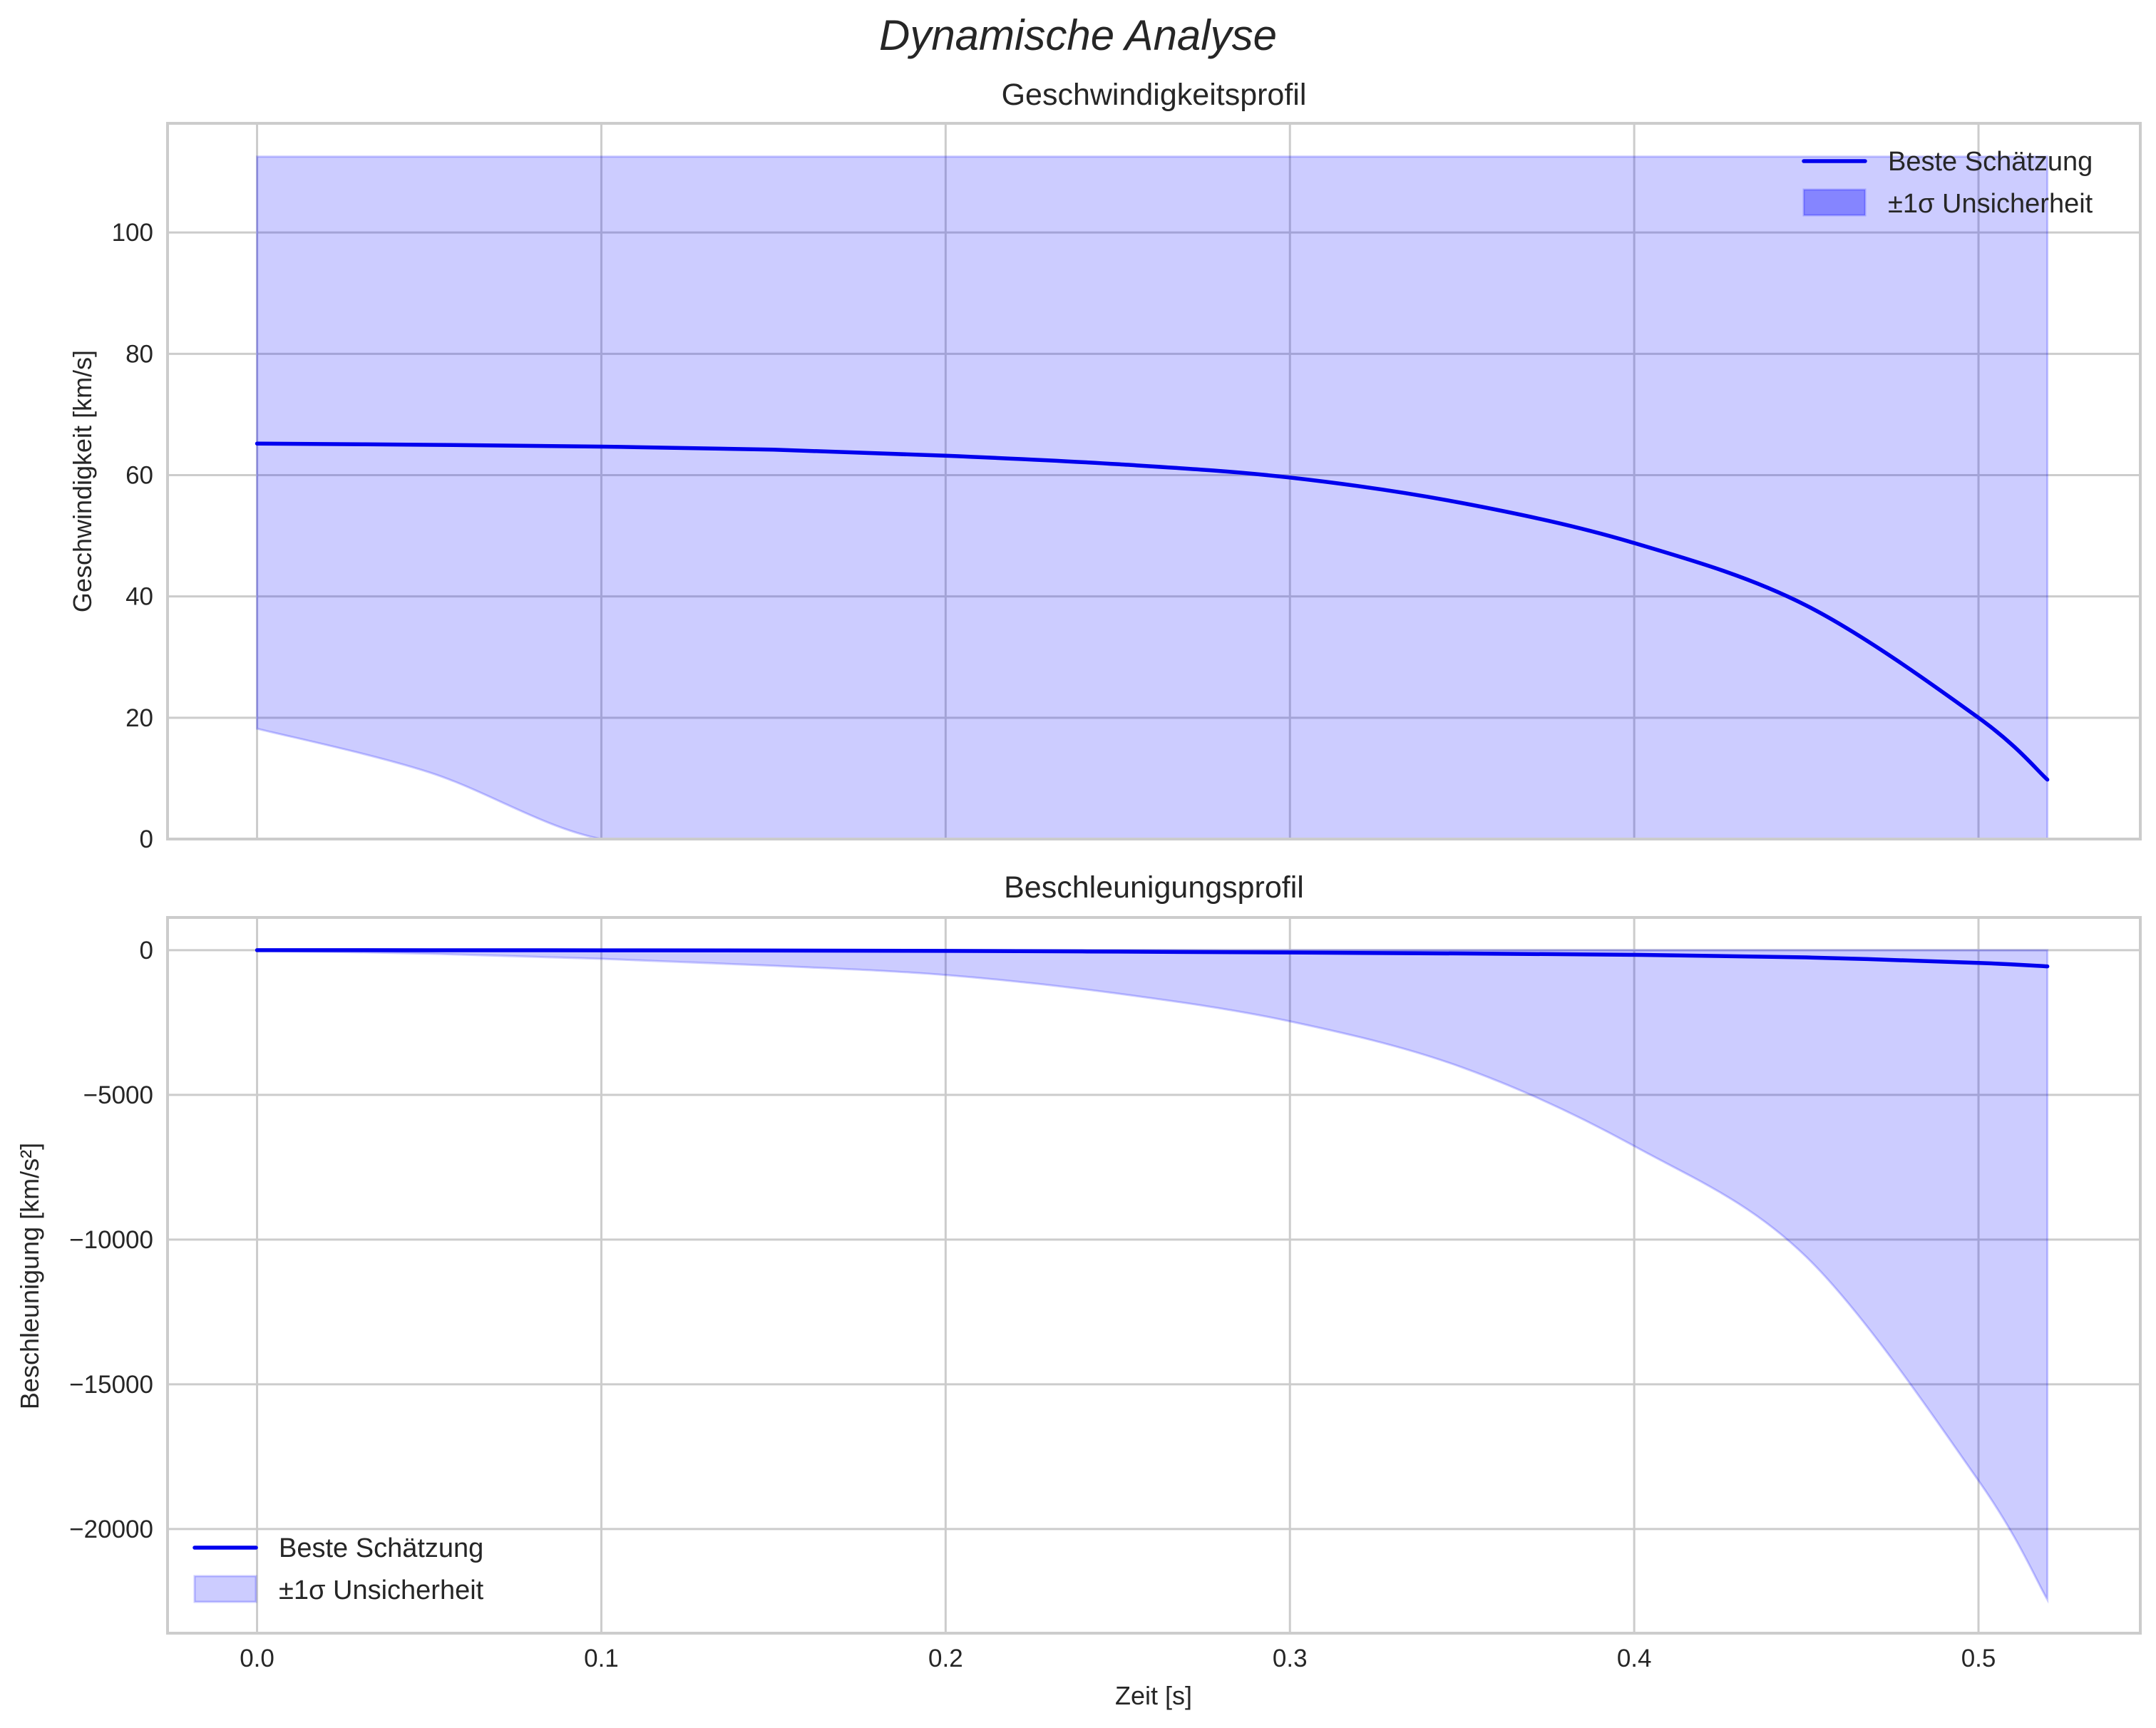 Image resolution: width=2156 pixels, height=1728 pixels. I want to click on svg-text: 20, so click(139, 718).